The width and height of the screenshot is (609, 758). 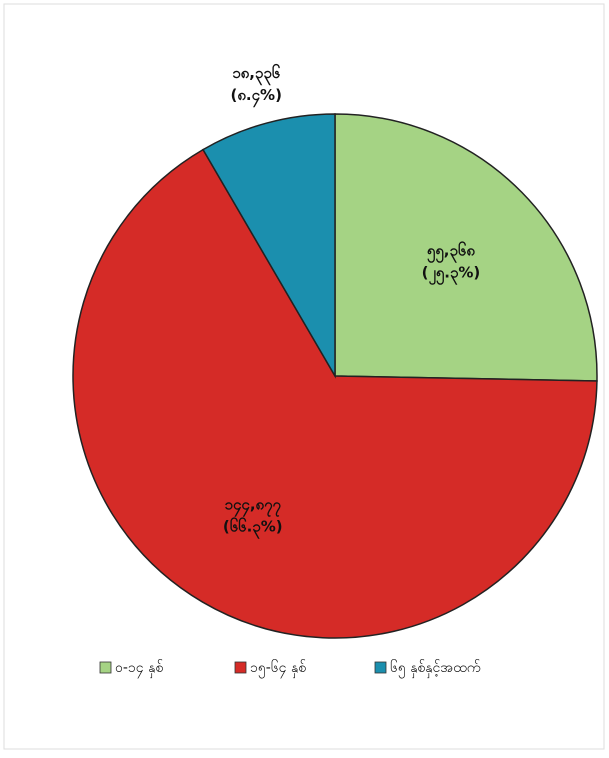 What do you see at coordinates (139, 669) in the screenshot?
I see `legend-label: ၀-၁၄ နှစ်` at bounding box center [139, 669].